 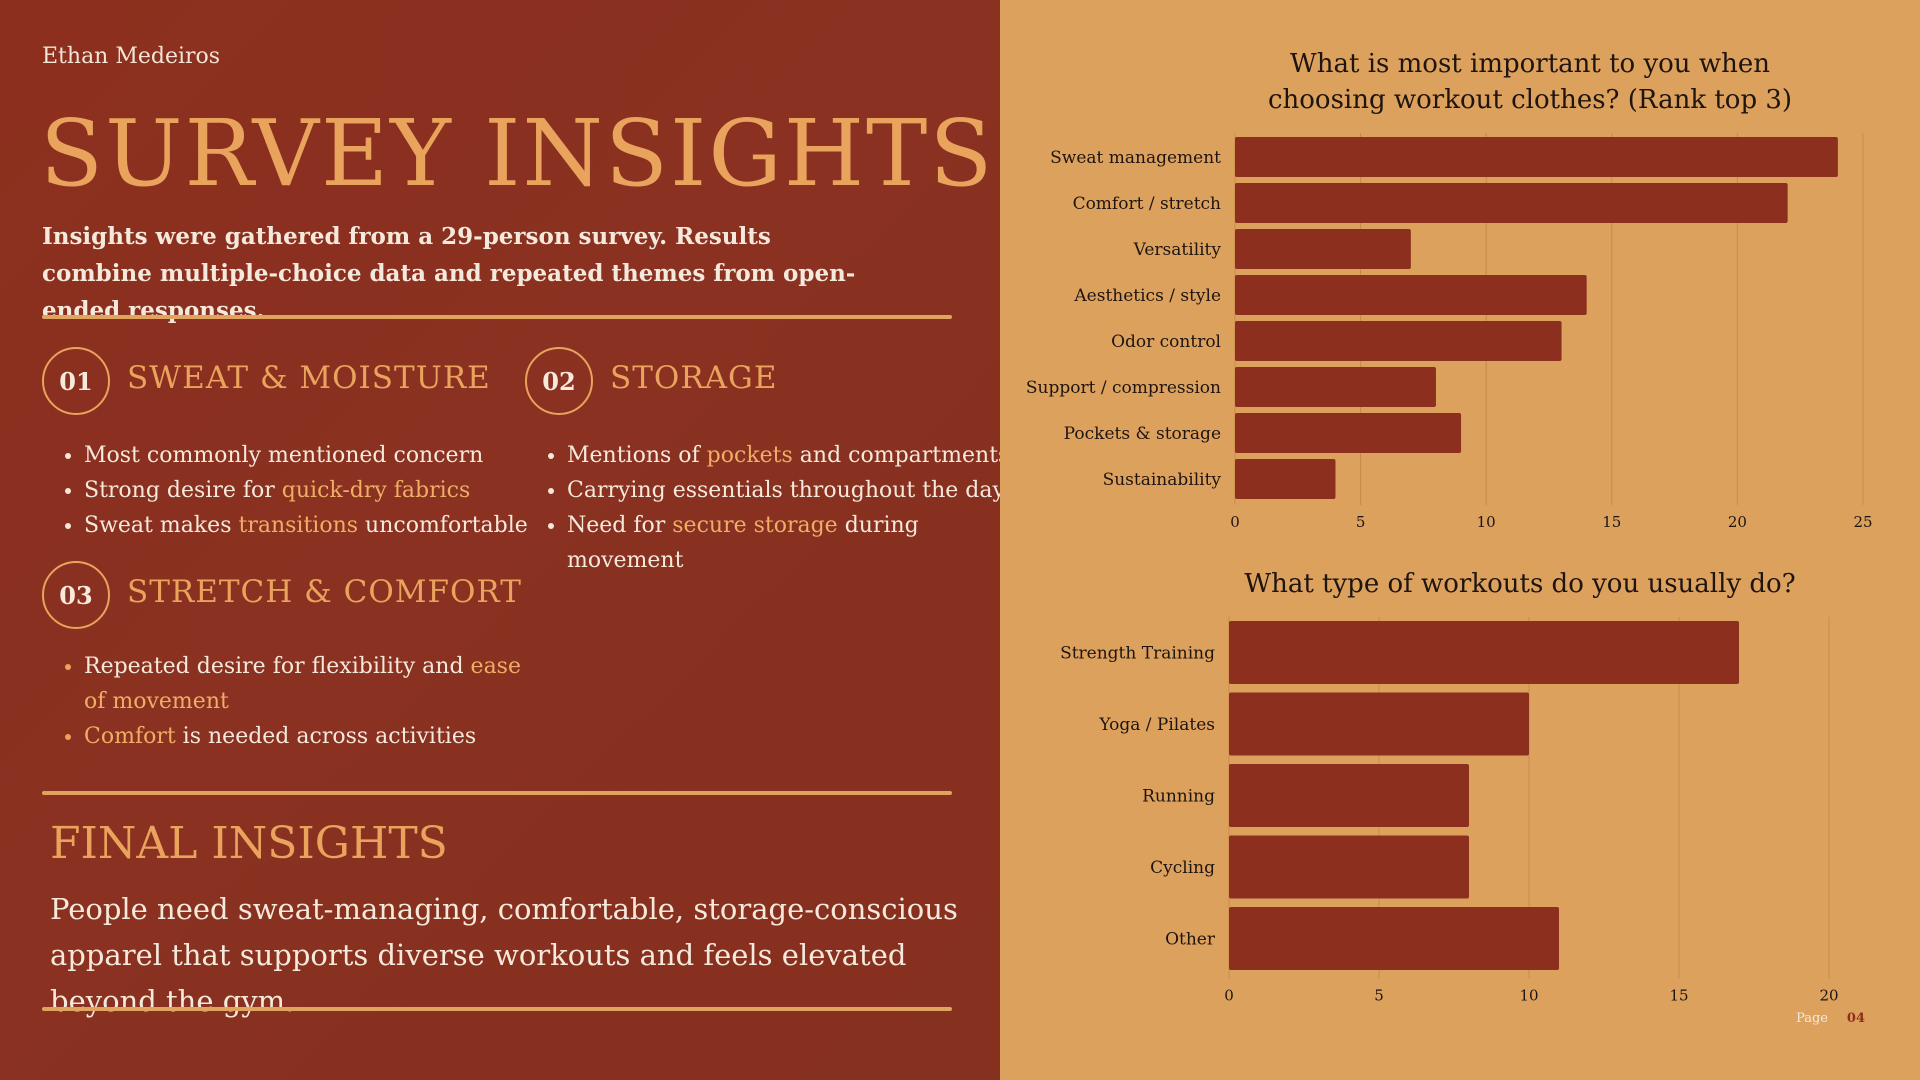 I want to click on category-label: Versatility, so click(x=1177, y=250).